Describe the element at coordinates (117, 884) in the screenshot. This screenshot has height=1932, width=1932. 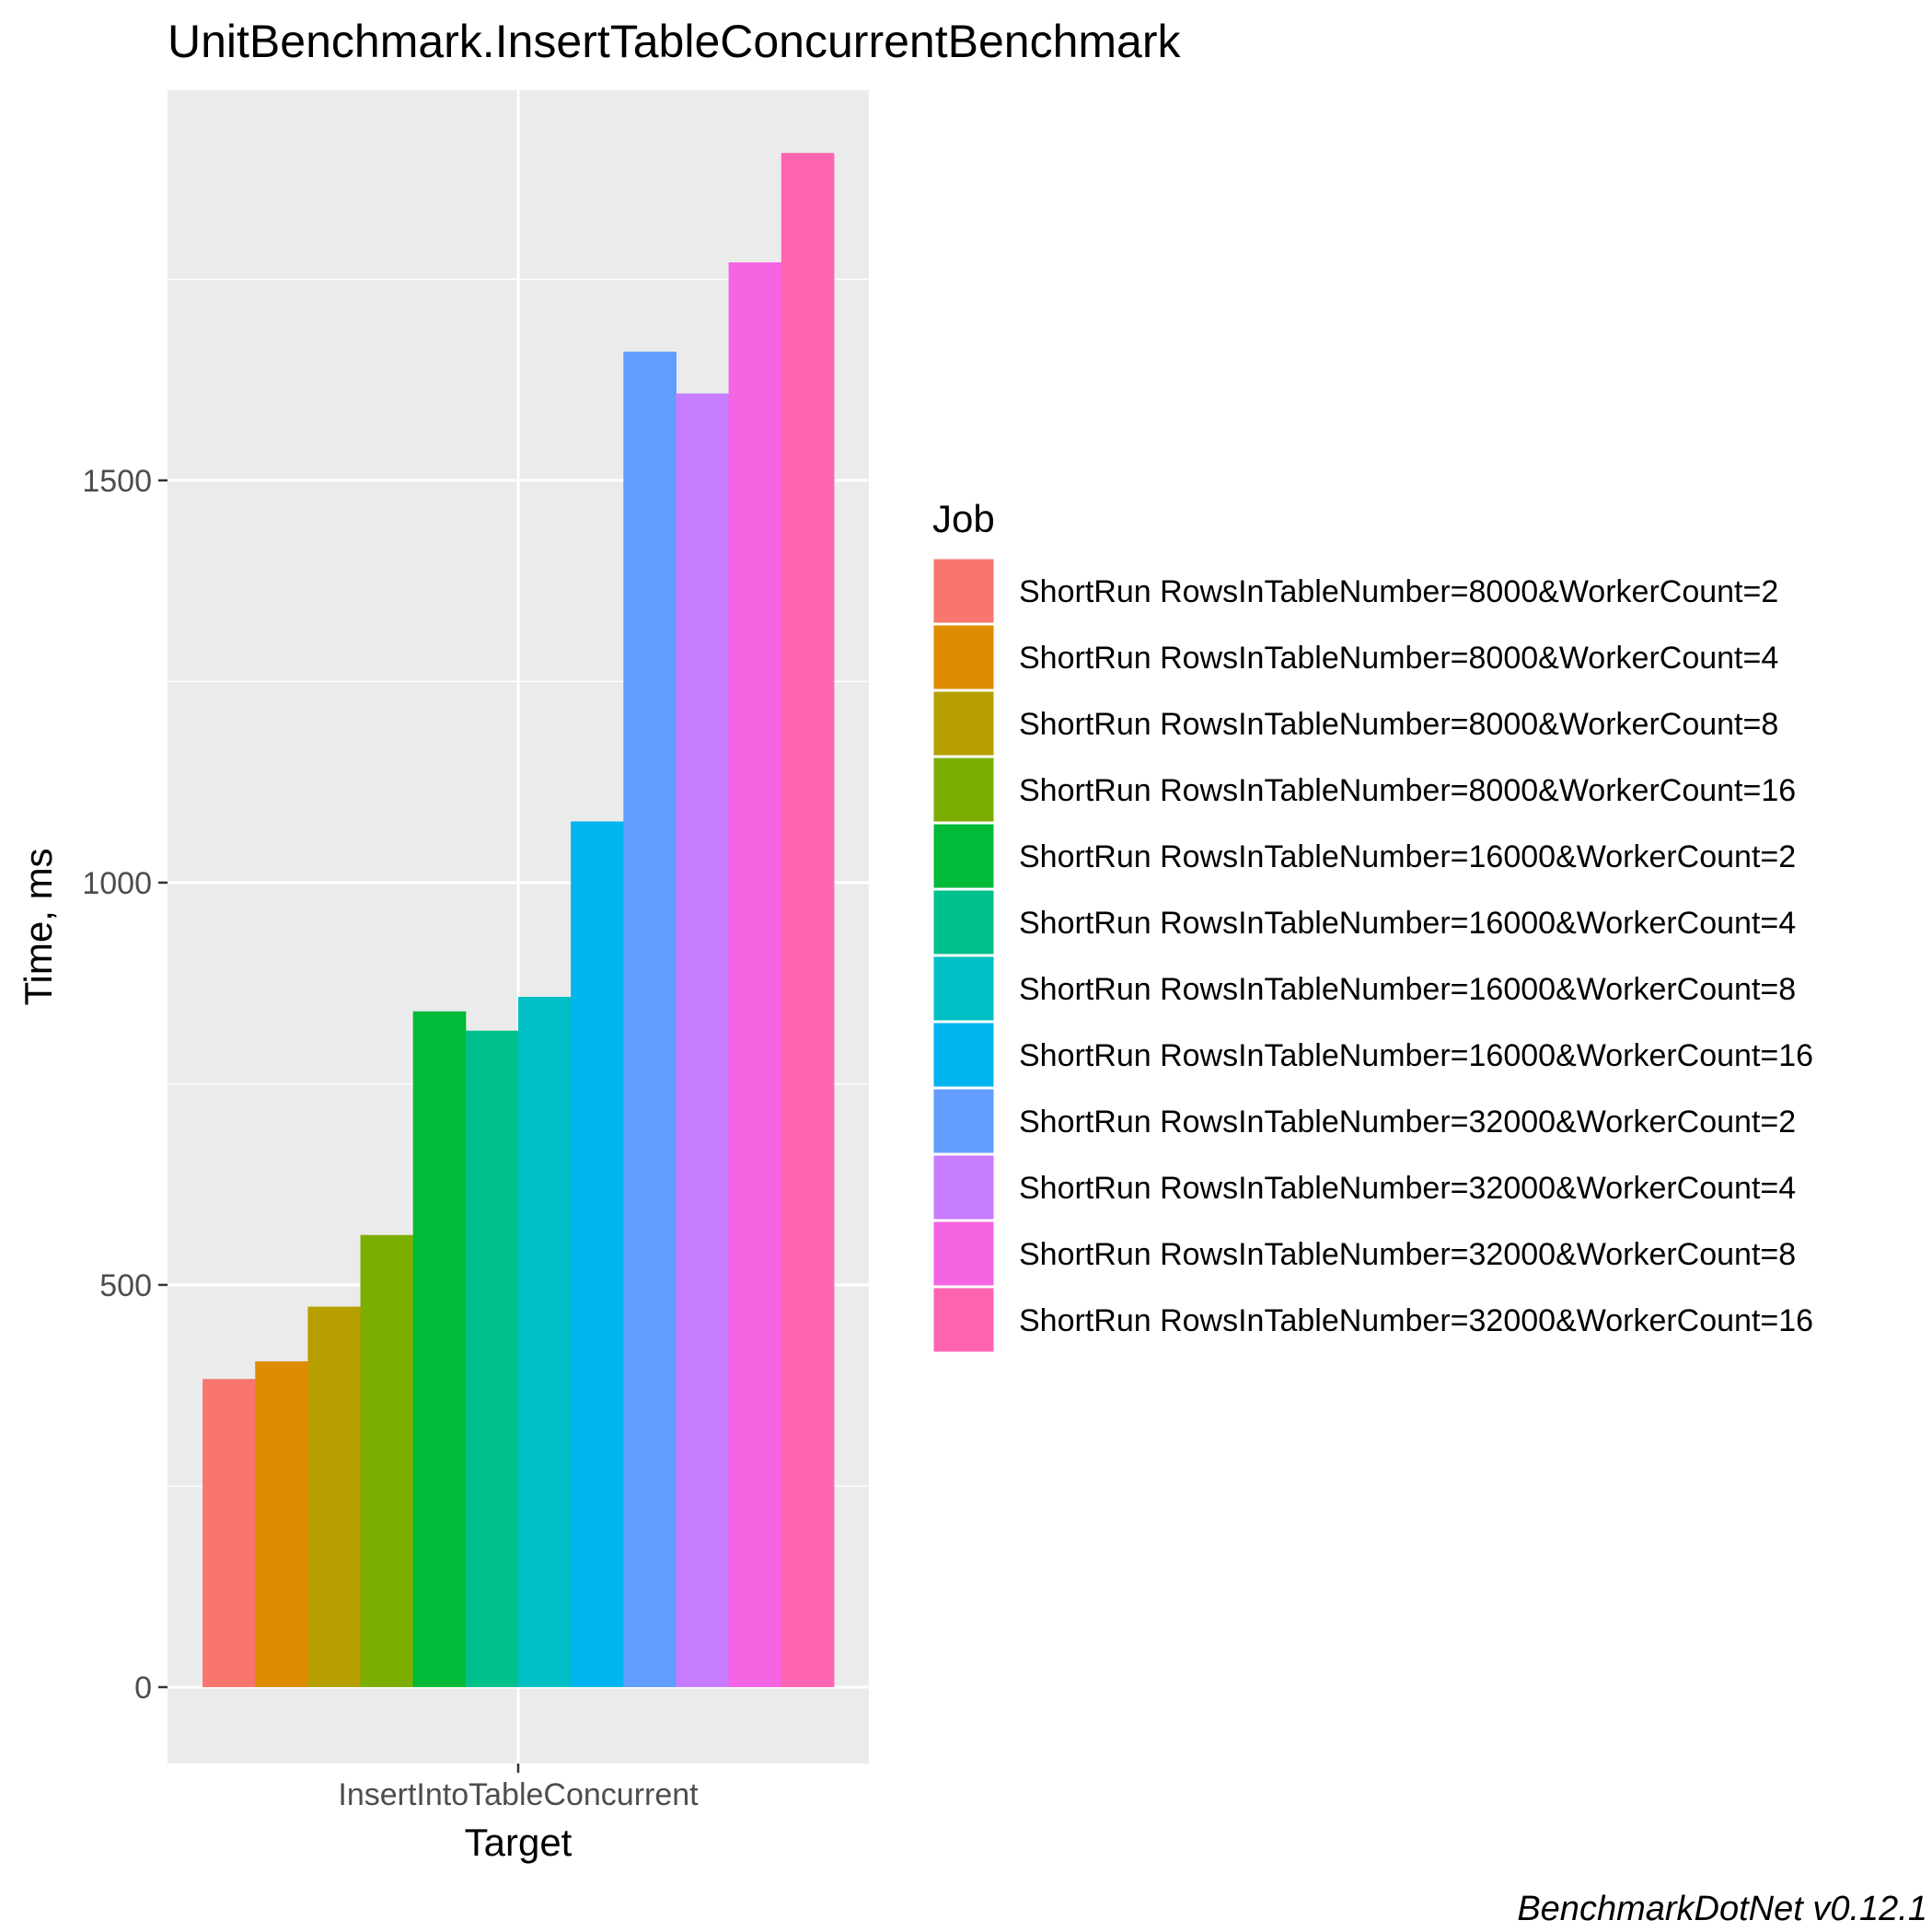
I see `y-tick-label: 1000` at that location.